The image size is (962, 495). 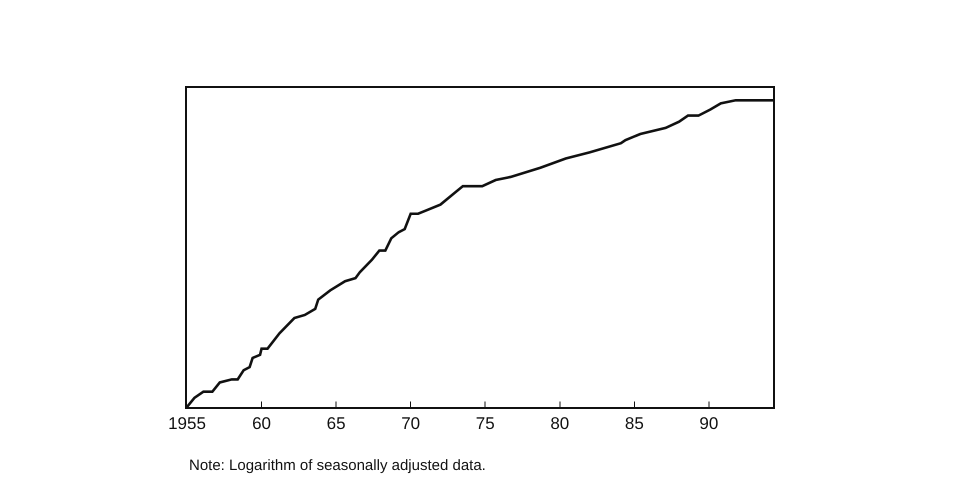 I want to click on x-tick-label: 90, so click(x=708, y=424).